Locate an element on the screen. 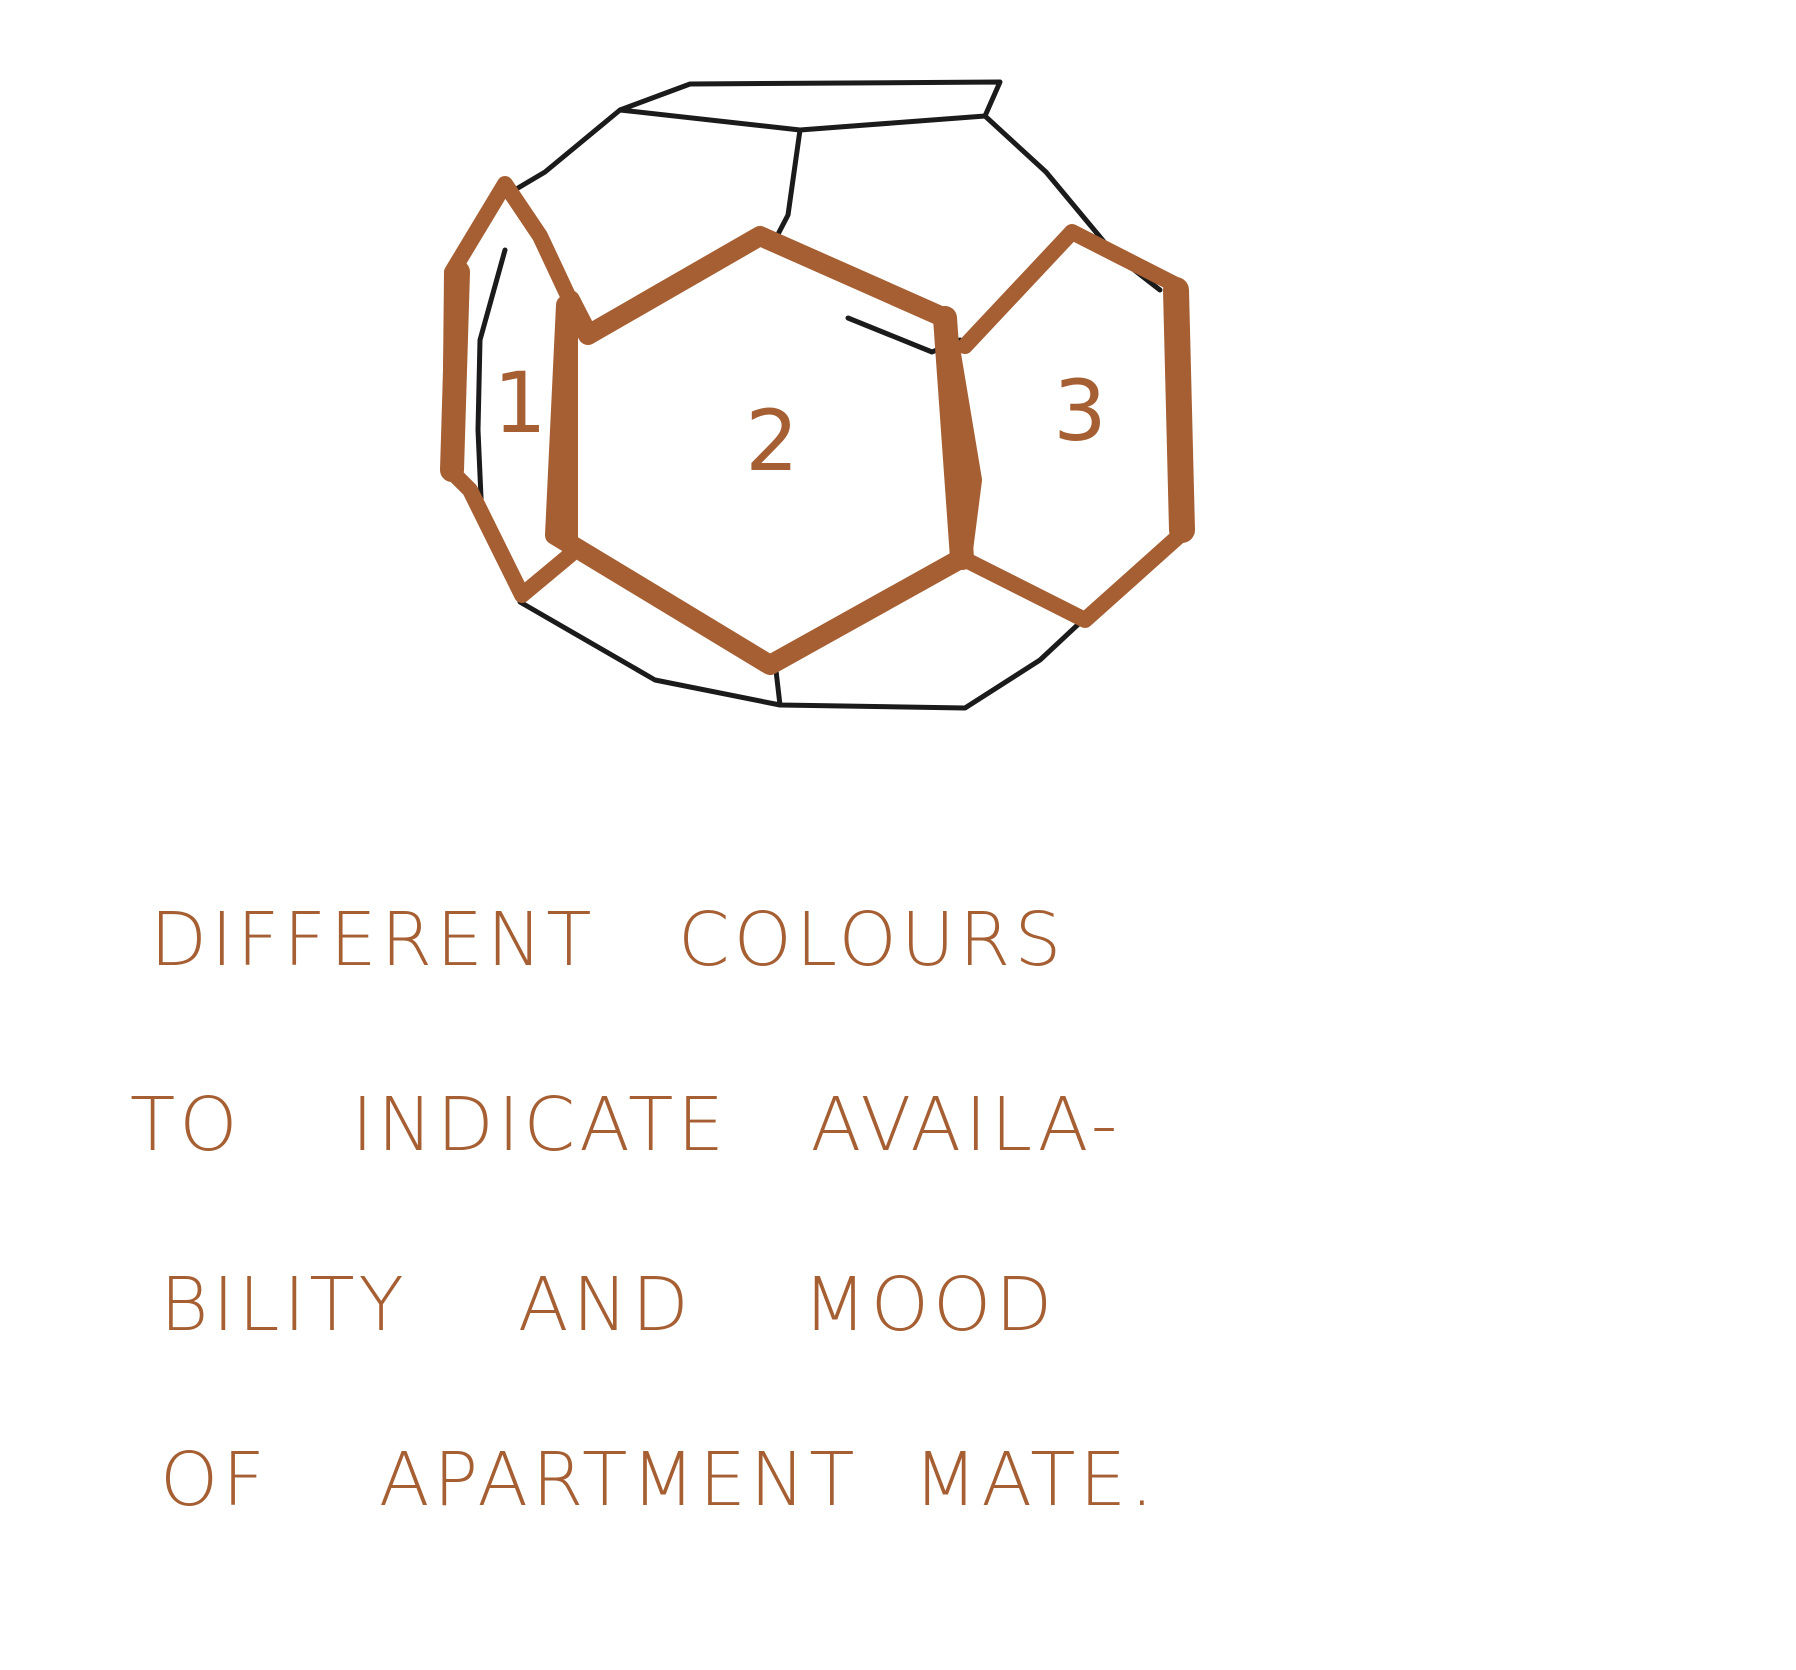 This screenshot has width=1796, height=1670. top-divider-edge is located at coordinates (787, 185).